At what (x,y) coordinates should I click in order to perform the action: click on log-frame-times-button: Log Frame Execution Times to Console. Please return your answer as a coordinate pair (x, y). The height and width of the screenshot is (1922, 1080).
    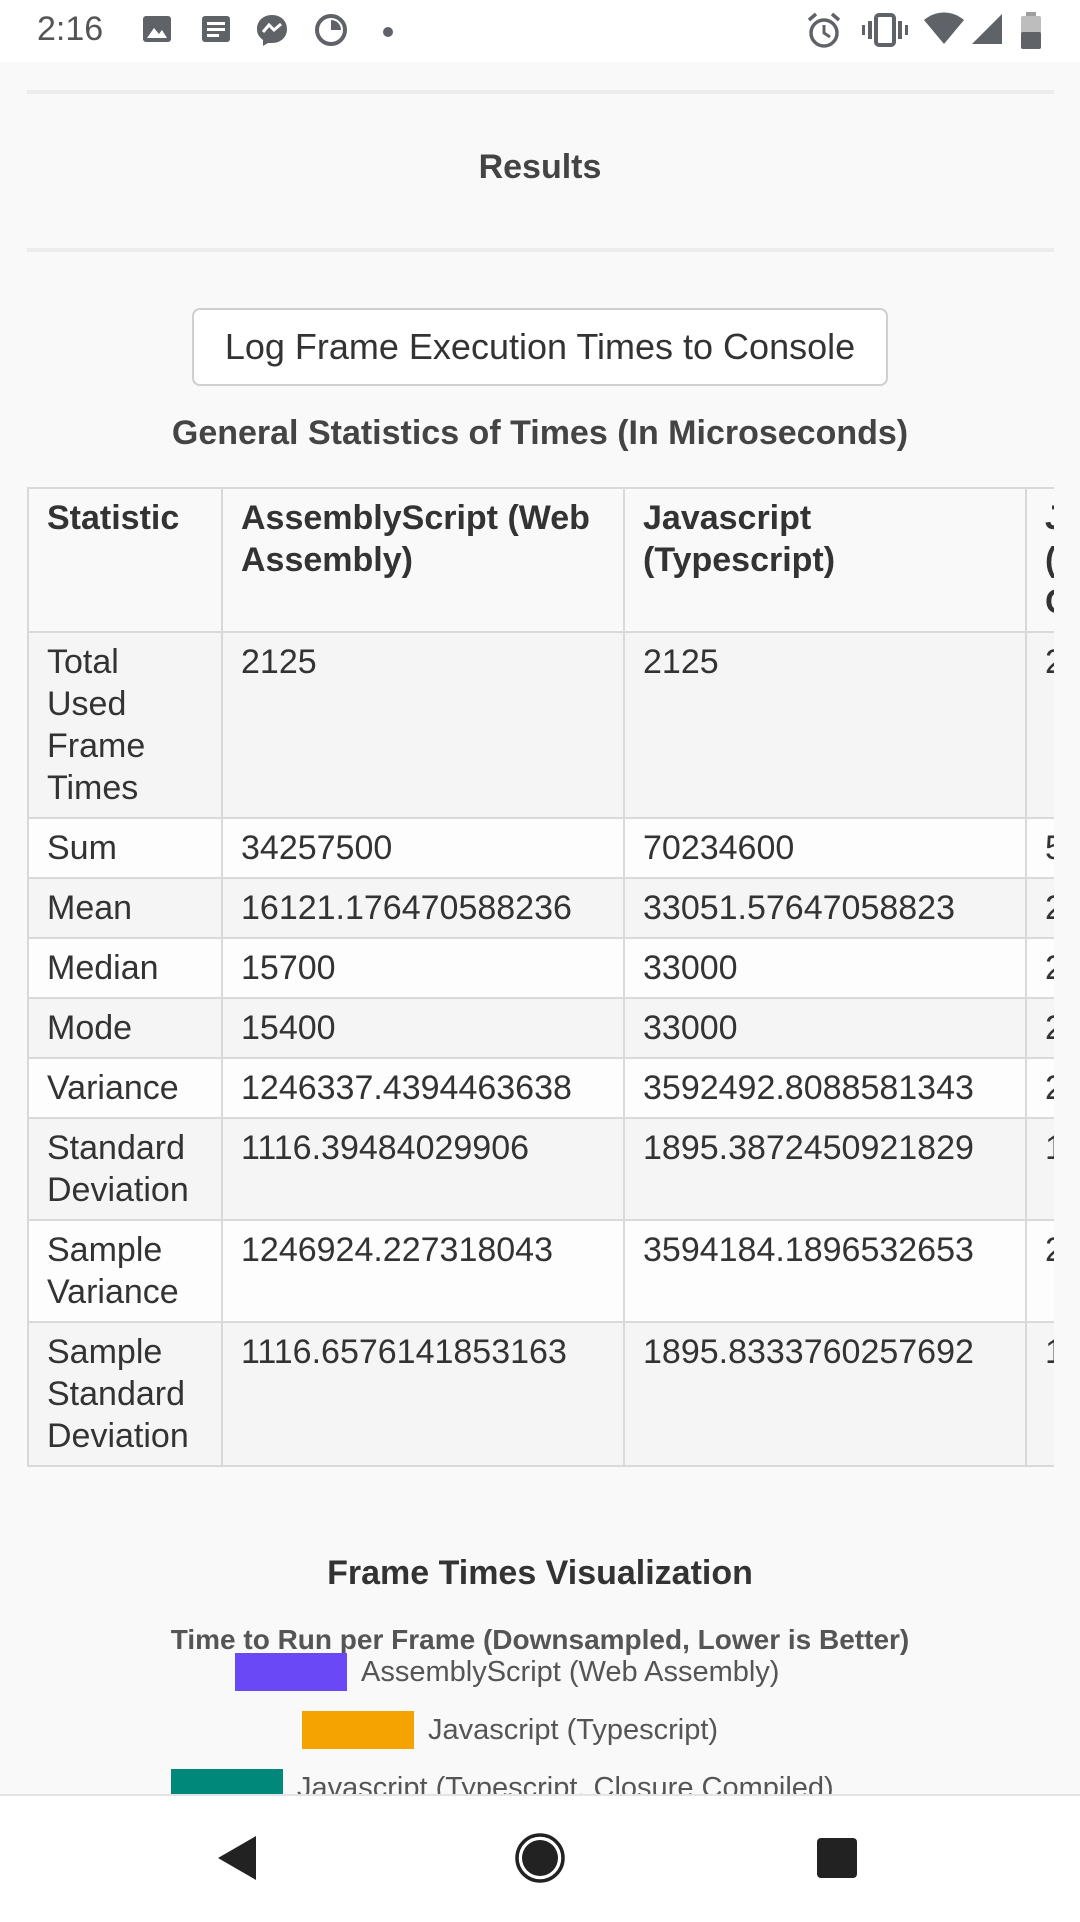
    Looking at the image, I should click on (540, 347).